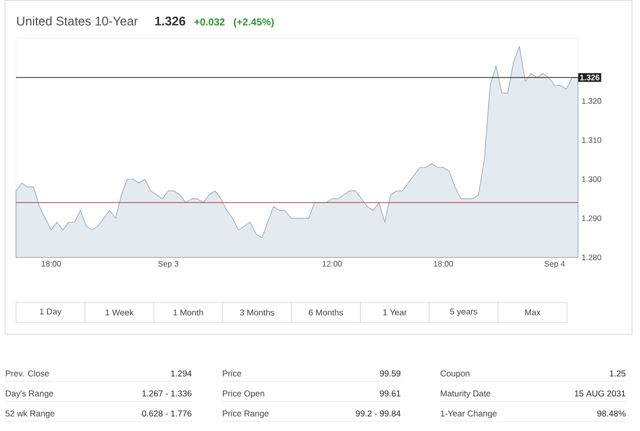 This screenshot has width=640, height=431. I want to click on text: 1.267 - 1.336, so click(167, 393).